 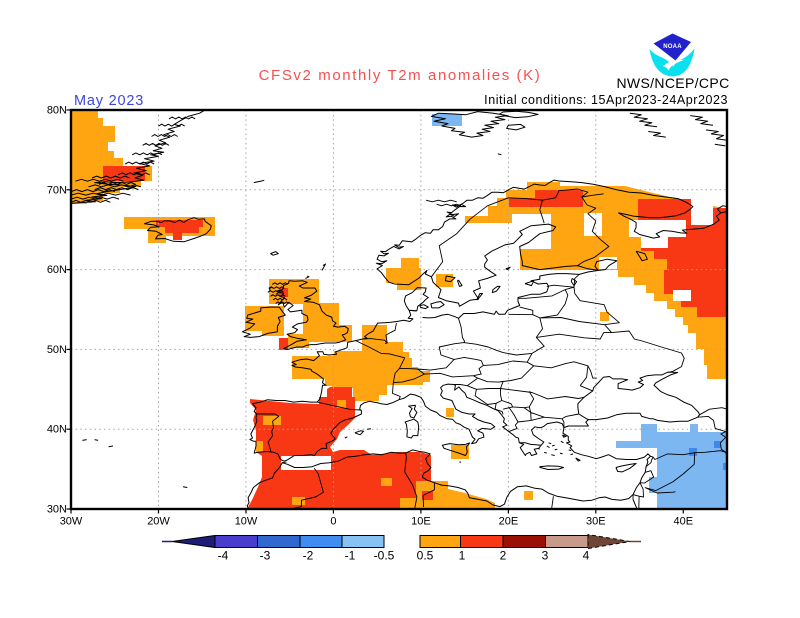 I want to click on svg-text: 30E, so click(x=596, y=522).